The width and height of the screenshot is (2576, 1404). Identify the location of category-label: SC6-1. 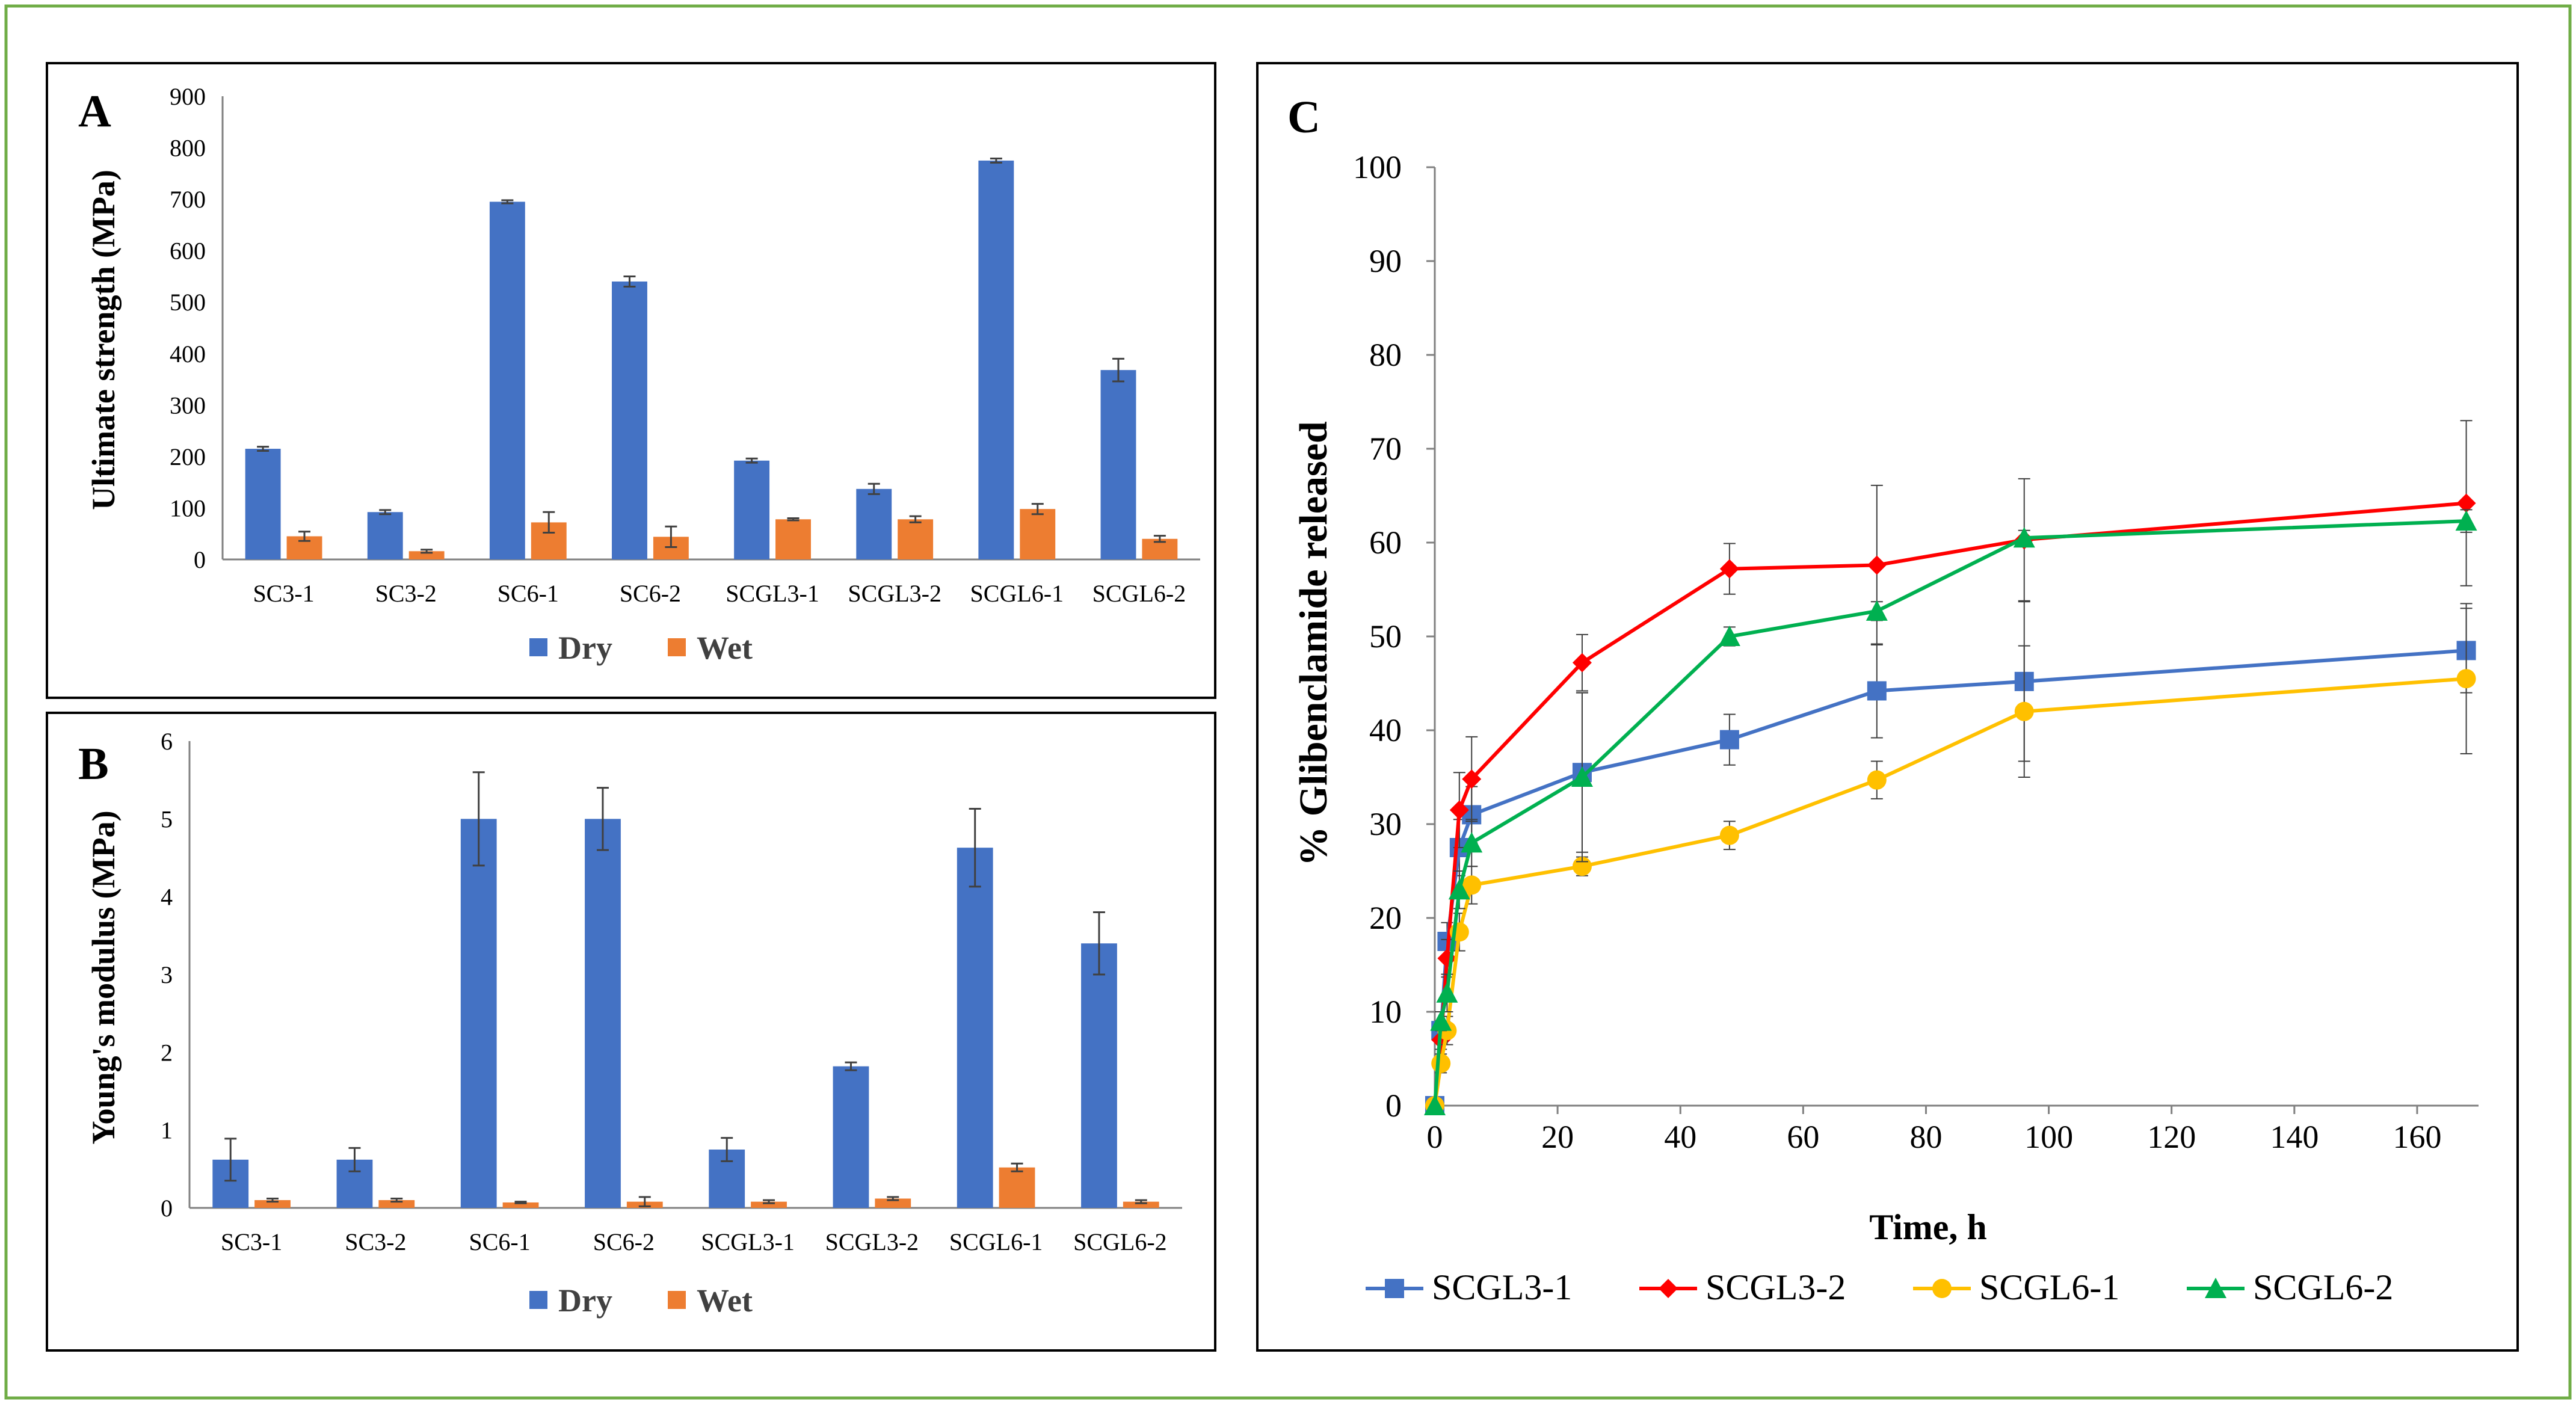
(528, 593).